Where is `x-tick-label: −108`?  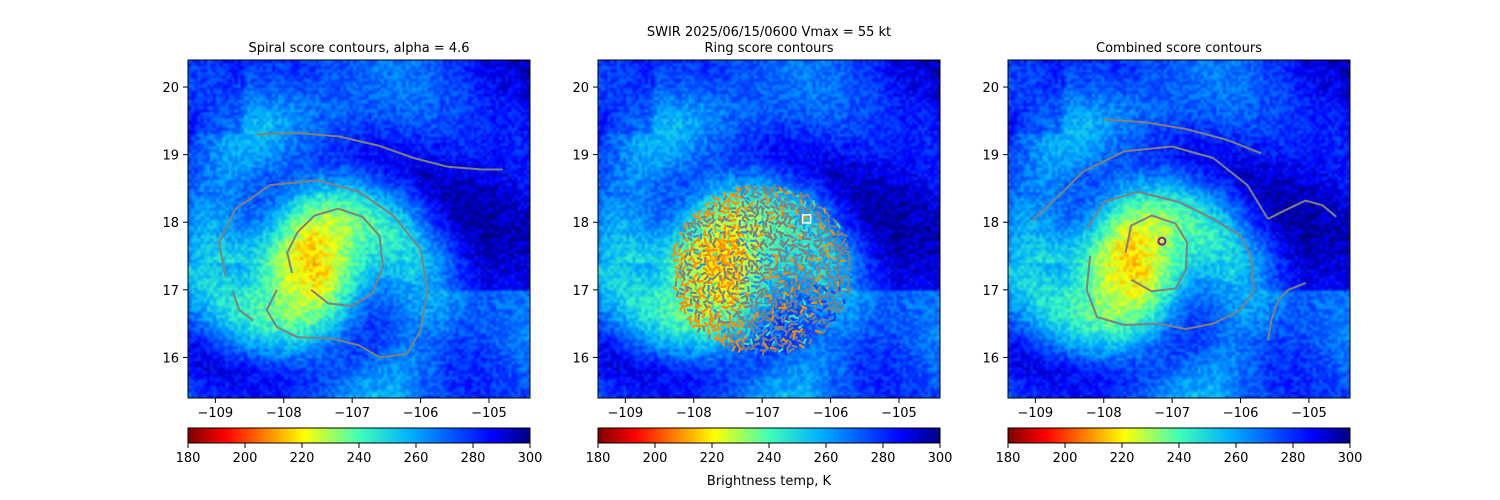
x-tick-label: −108 is located at coordinates (284, 413).